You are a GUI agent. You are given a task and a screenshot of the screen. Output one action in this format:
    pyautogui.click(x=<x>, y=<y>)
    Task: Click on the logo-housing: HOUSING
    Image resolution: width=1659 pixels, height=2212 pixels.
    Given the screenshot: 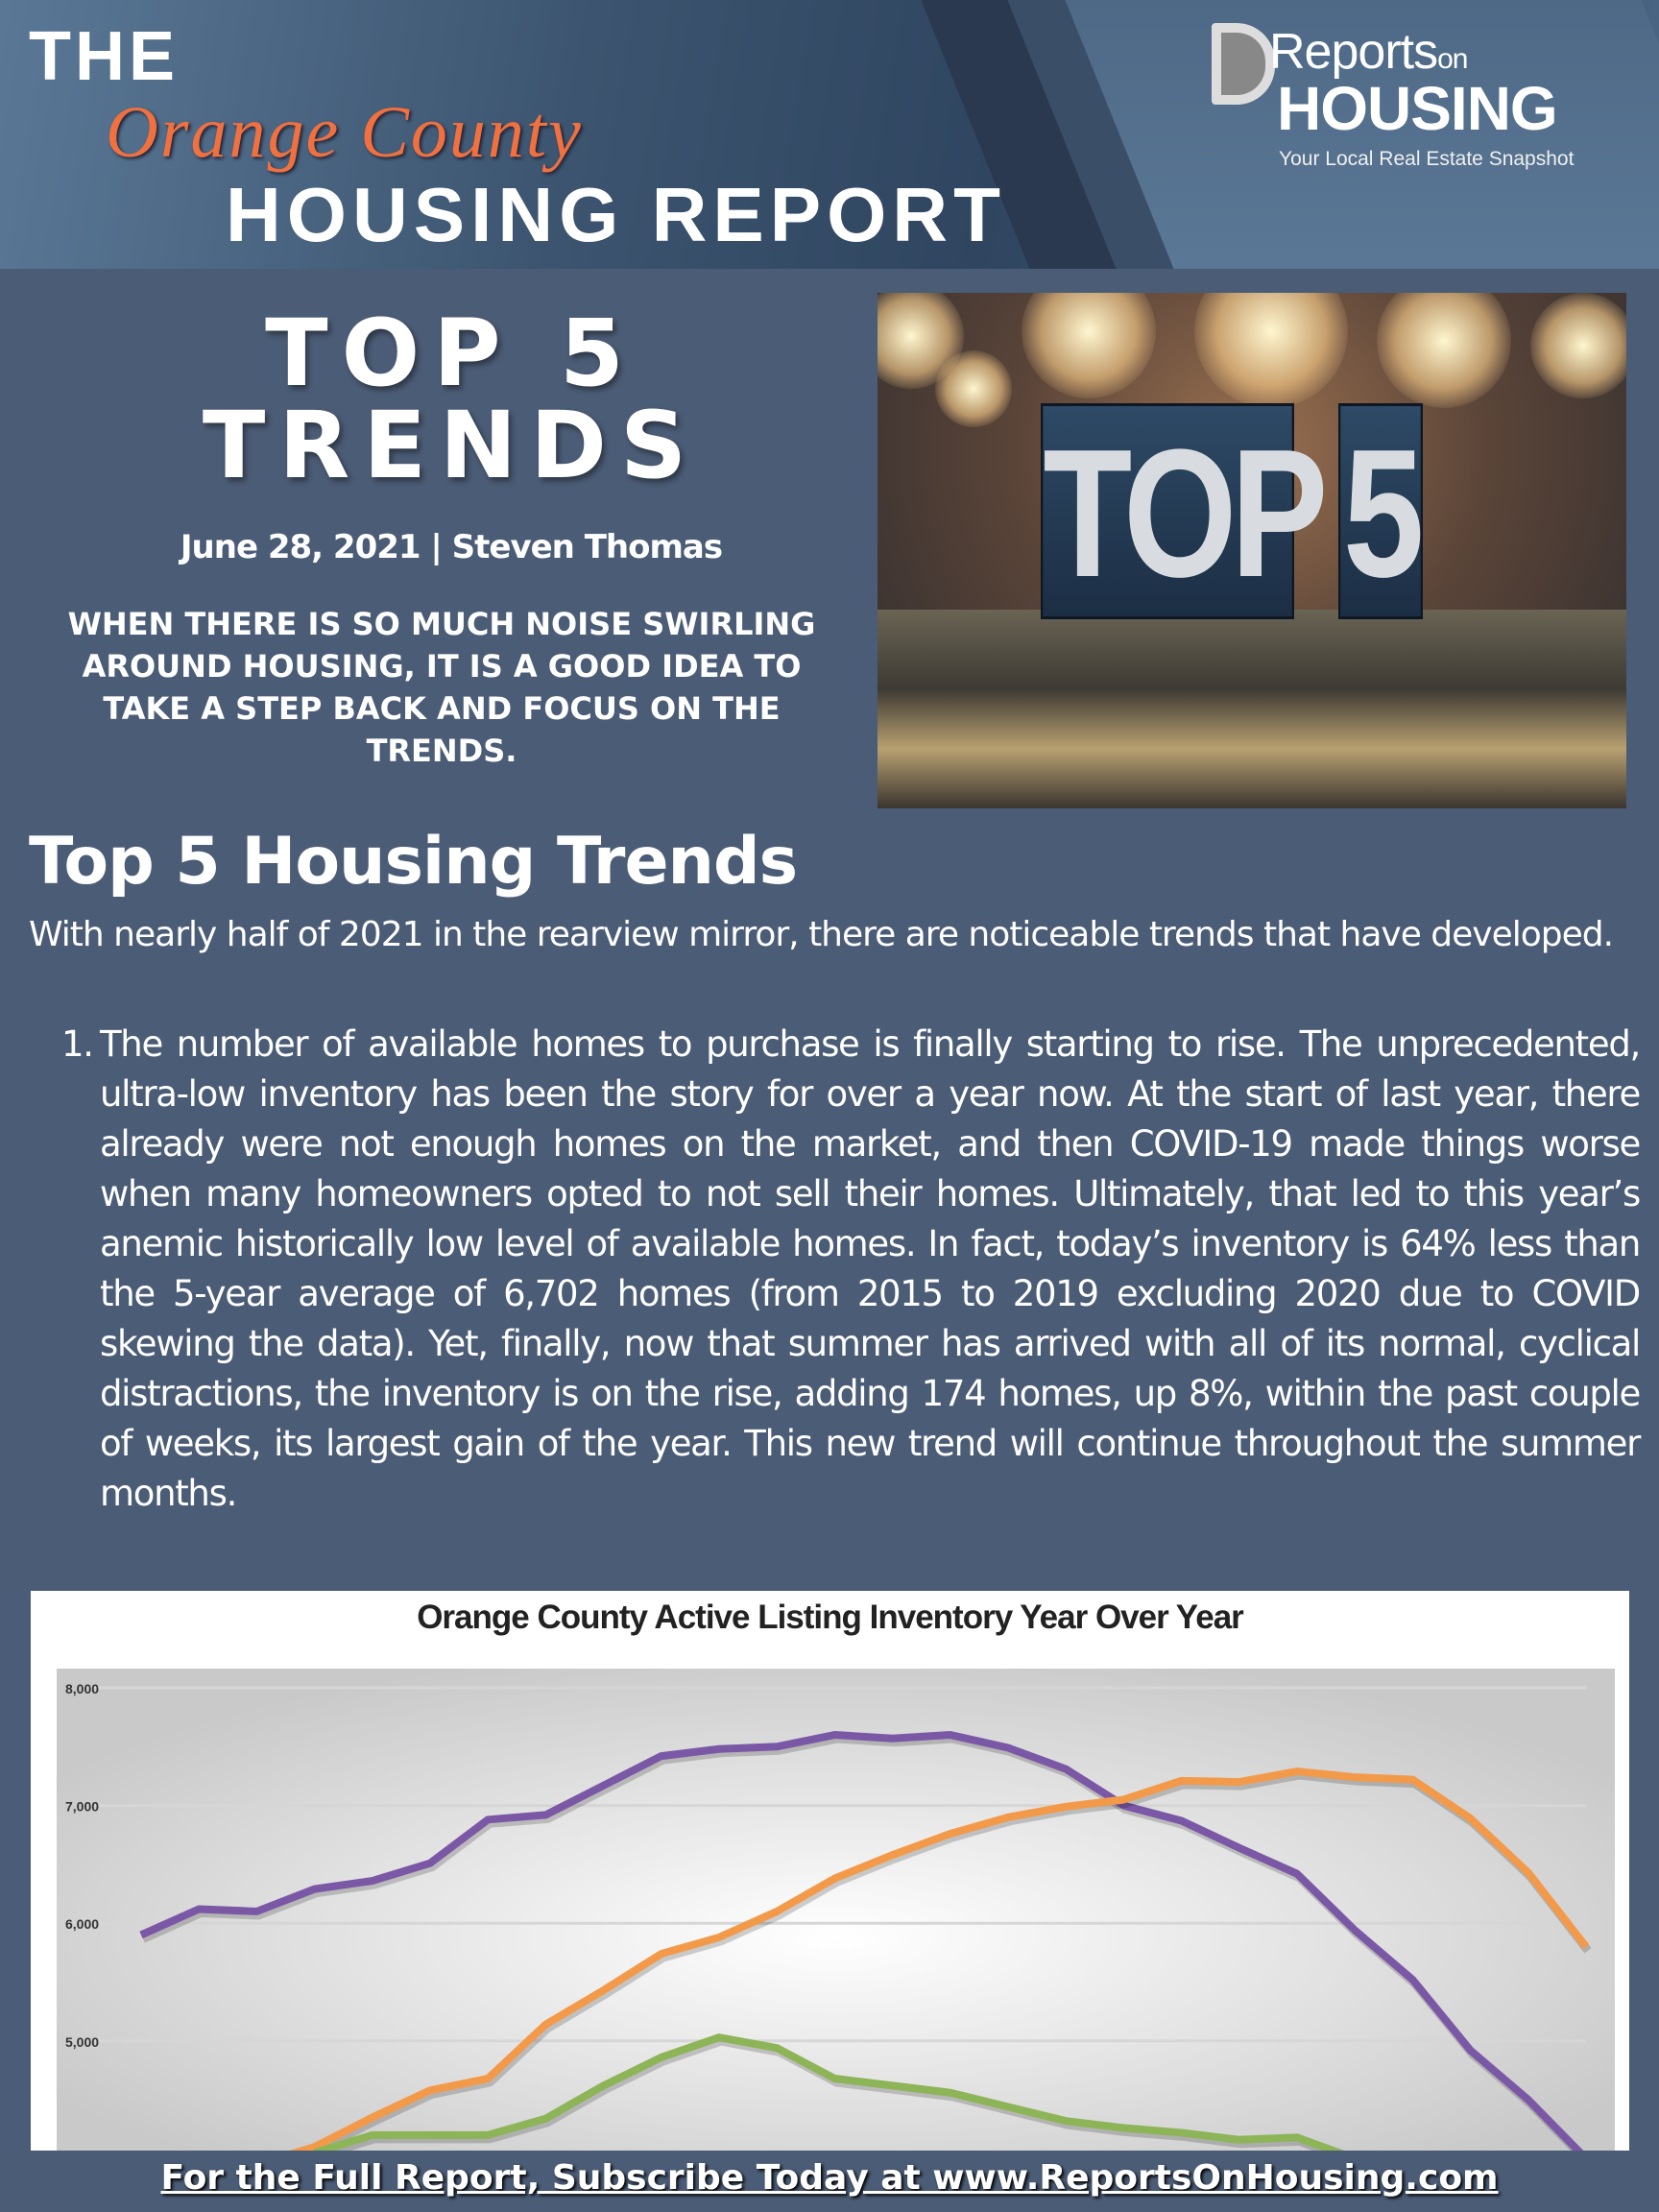 What is the action you would take?
    pyautogui.click(x=1417, y=108)
    